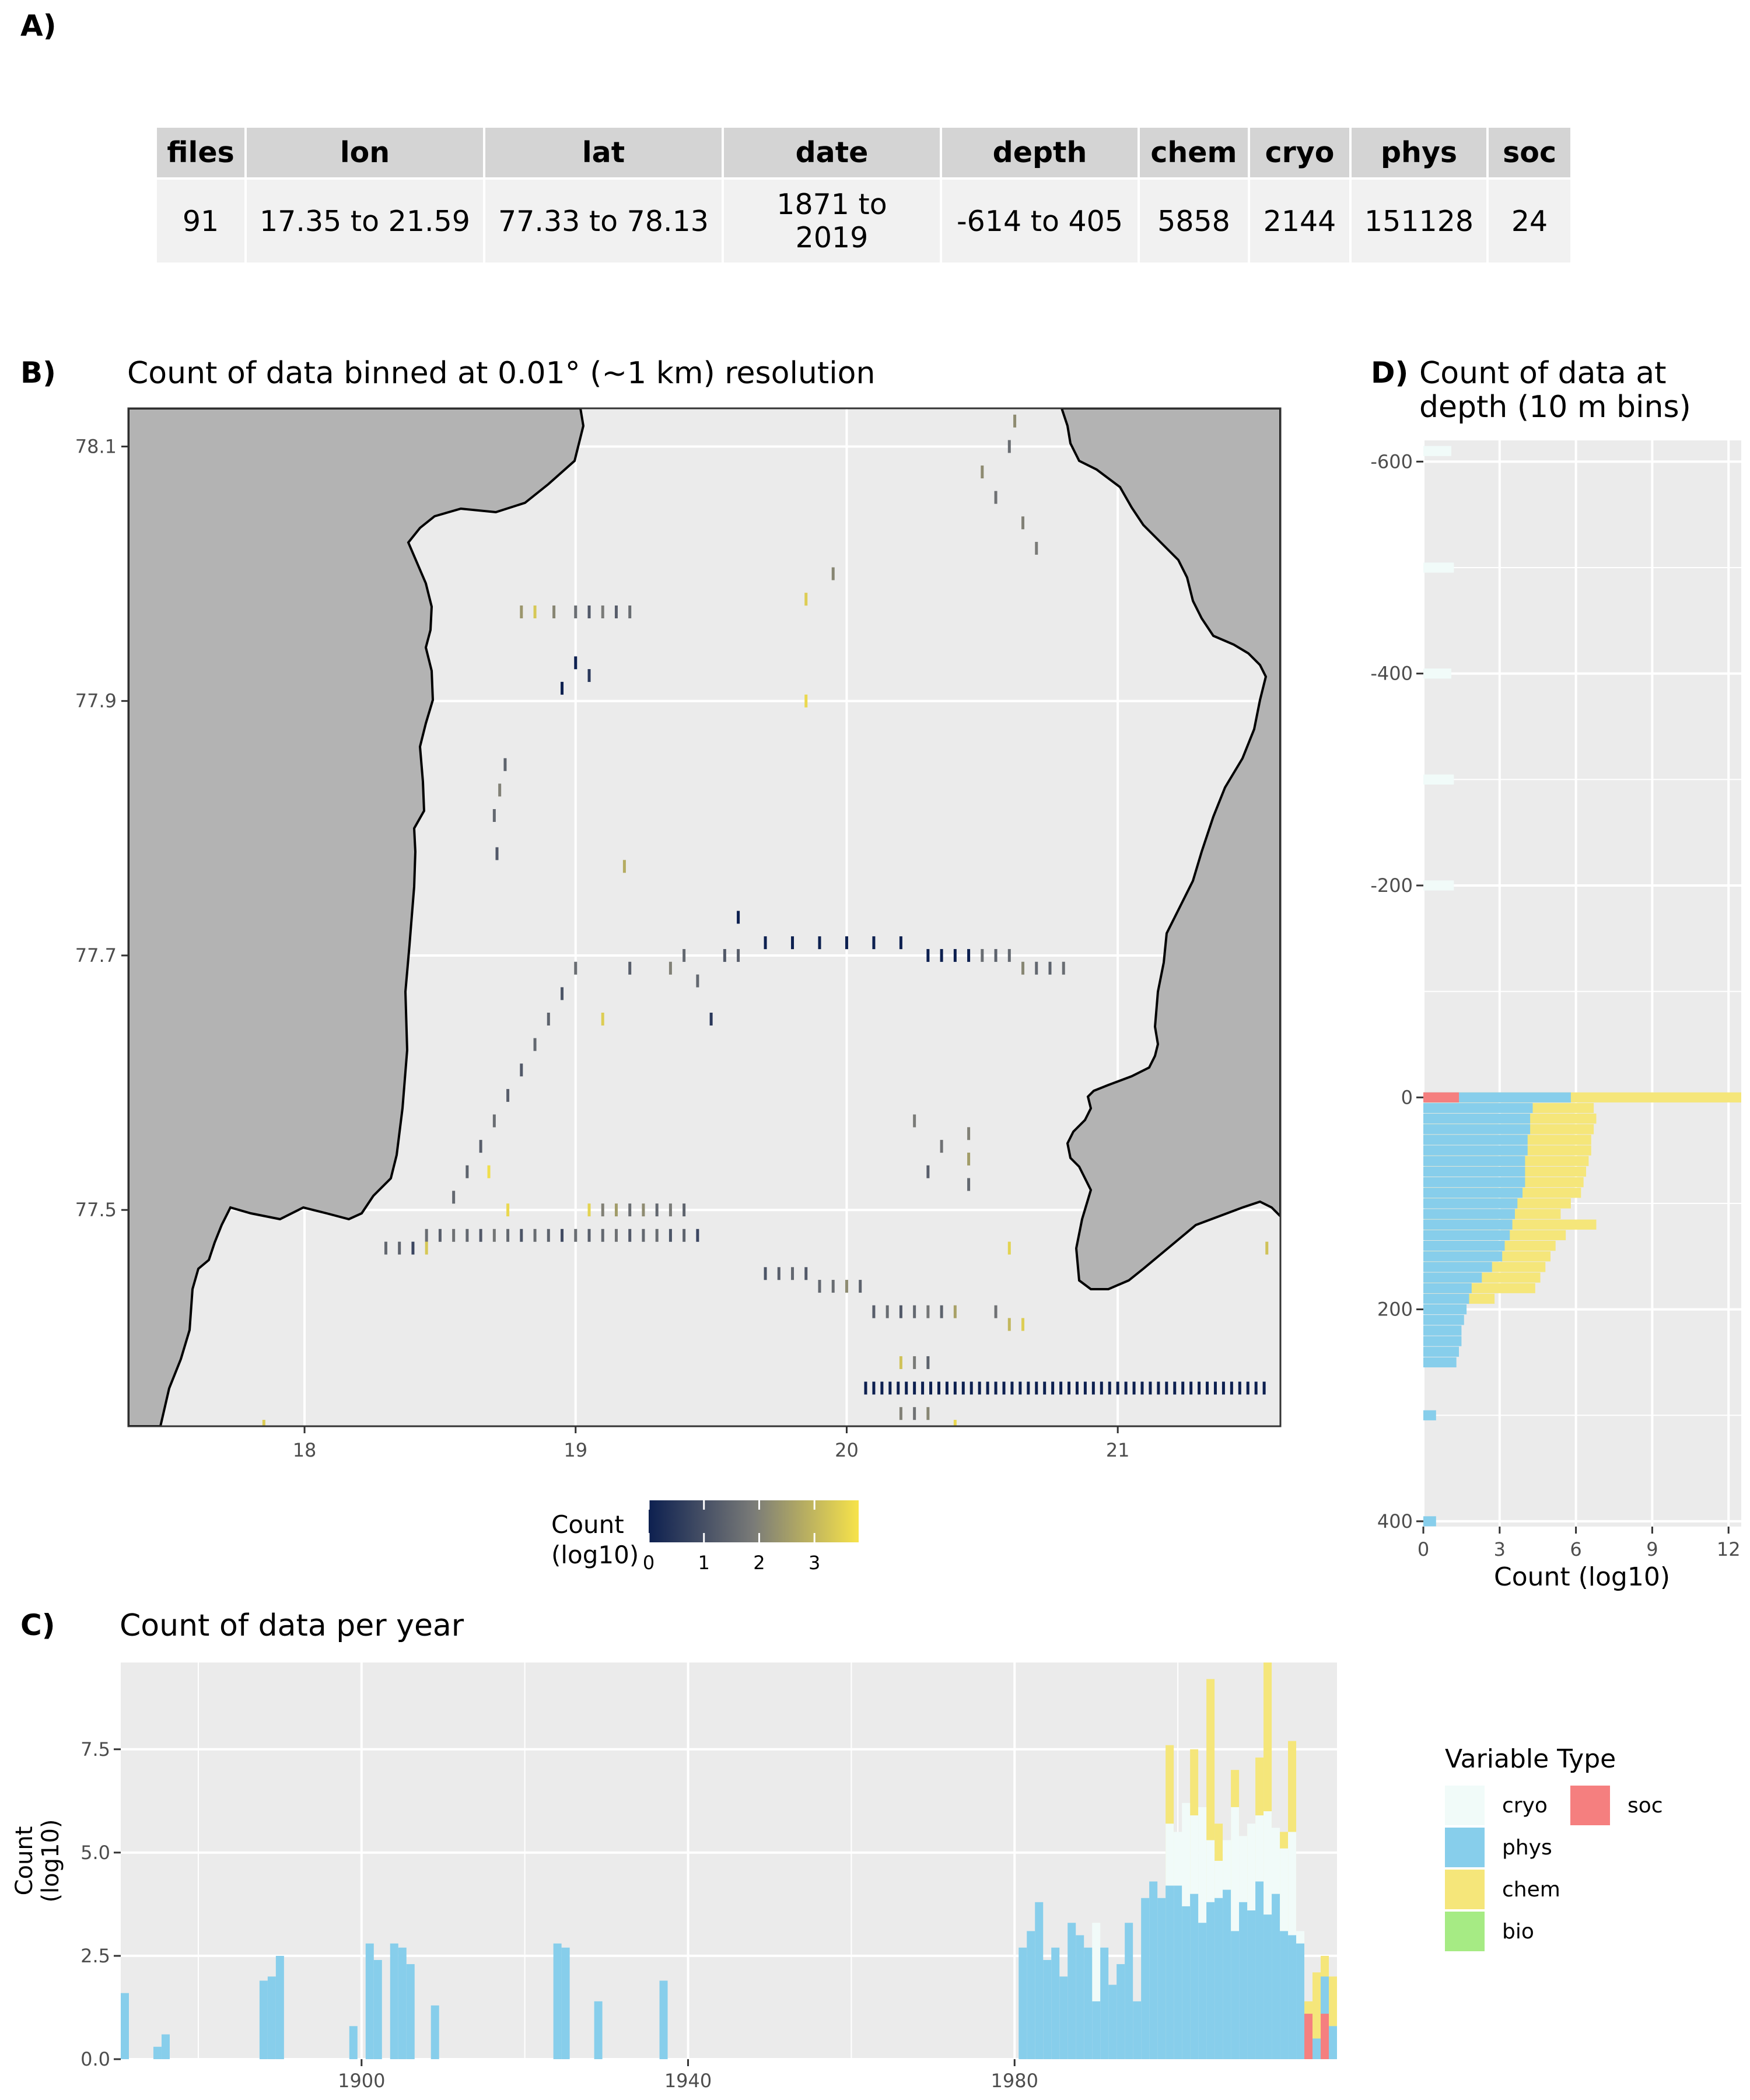 The image size is (1750, 2100). What do you see at coordinates (1391, 461) in the screenshot?
I see `depth-y-tick-label: -600` at bounding box center [1391, 461].